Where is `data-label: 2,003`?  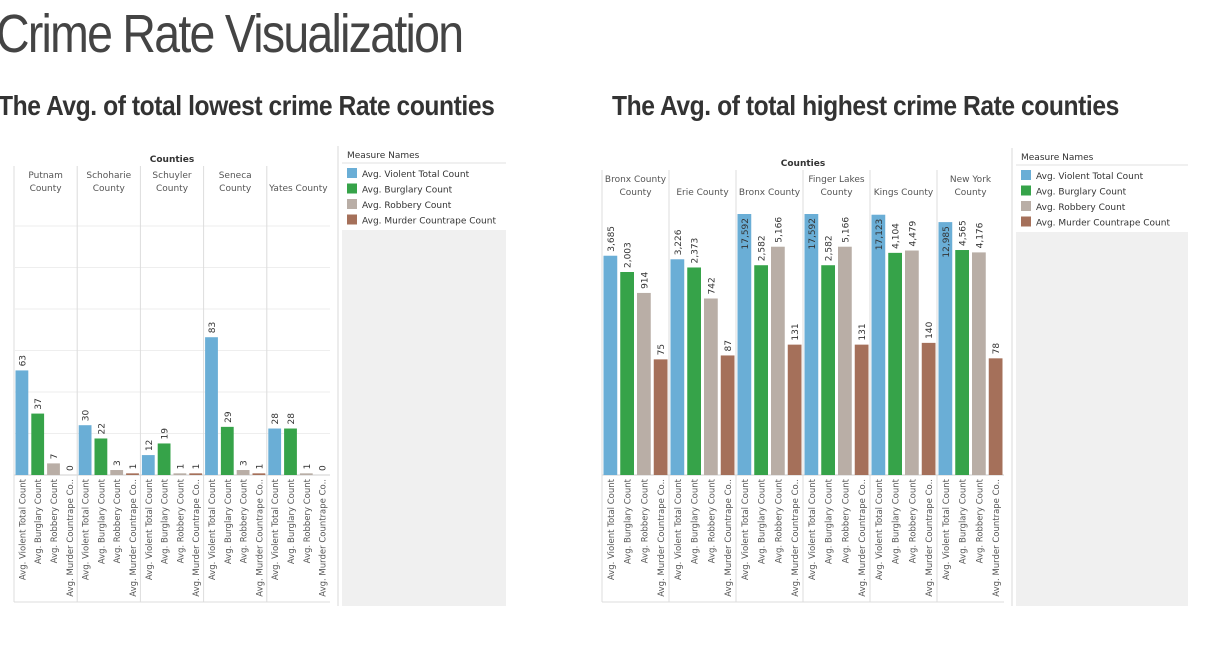
data-label: 2,003 is located at coordinates (629, 255).